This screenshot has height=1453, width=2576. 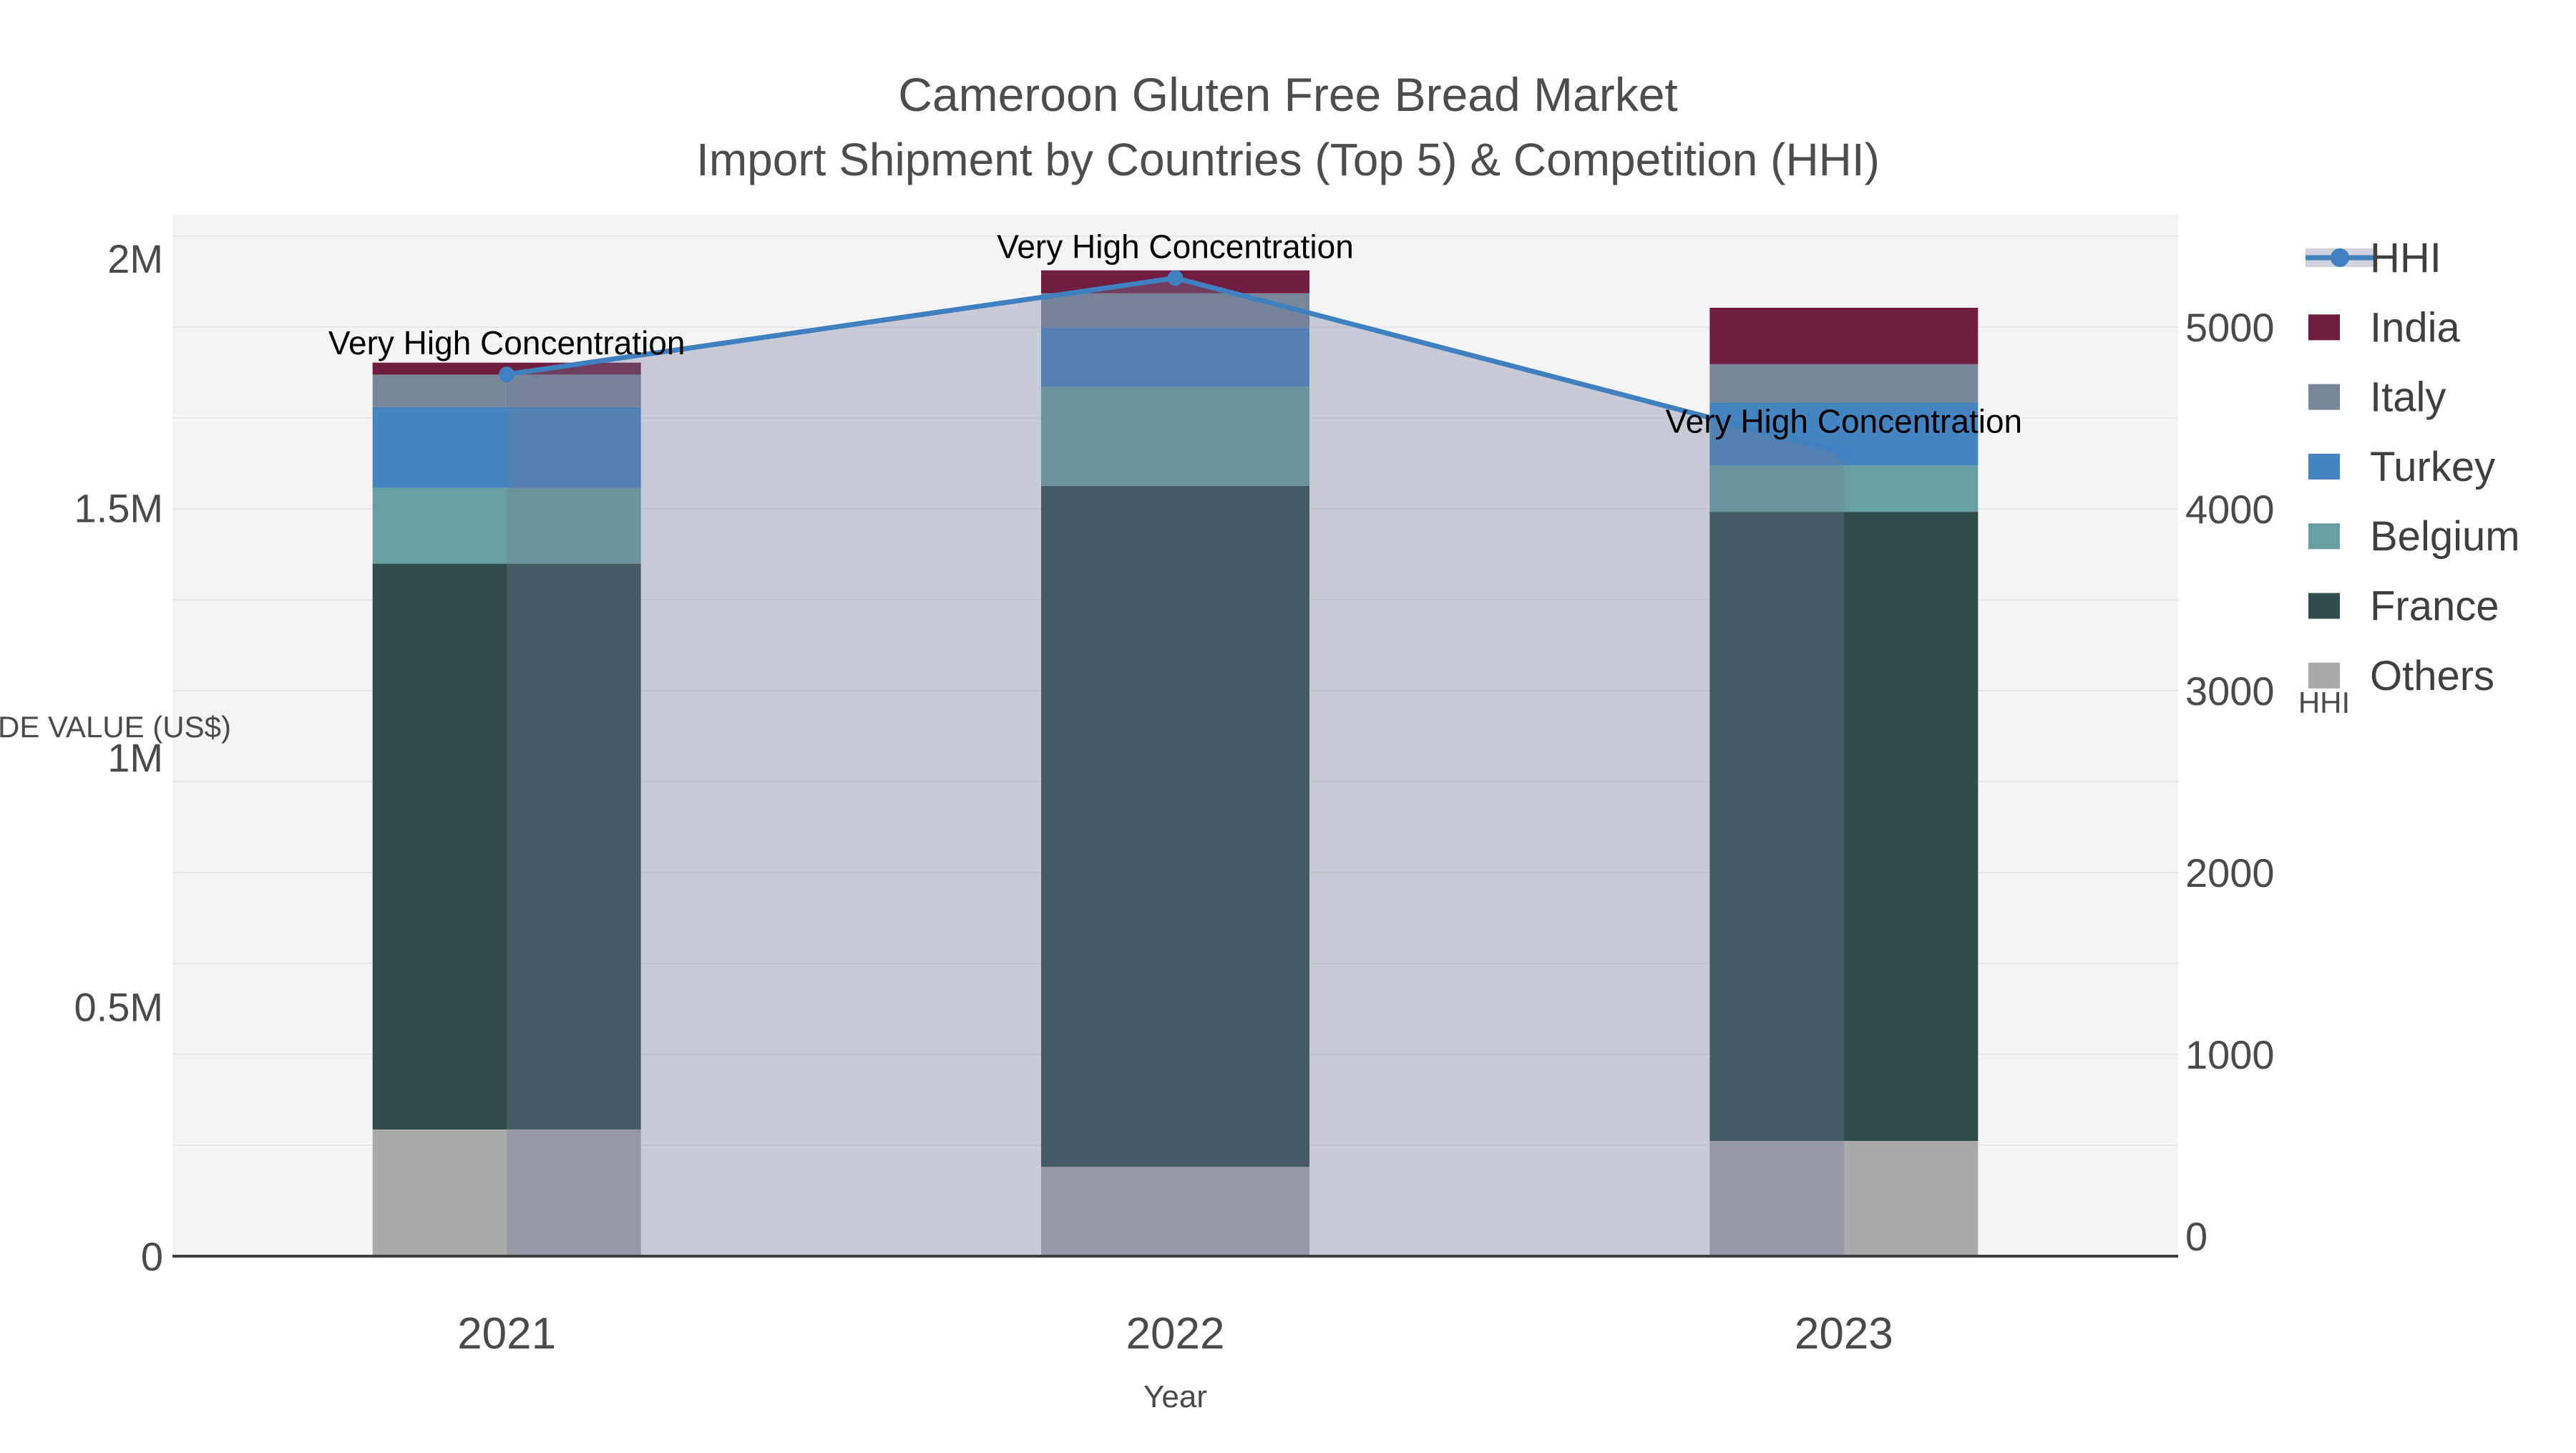 What do you see at coordinates (1175, 1396) in the screenshot?
I see `x-axis-title: Year` at bounding box center [1175, 1396].